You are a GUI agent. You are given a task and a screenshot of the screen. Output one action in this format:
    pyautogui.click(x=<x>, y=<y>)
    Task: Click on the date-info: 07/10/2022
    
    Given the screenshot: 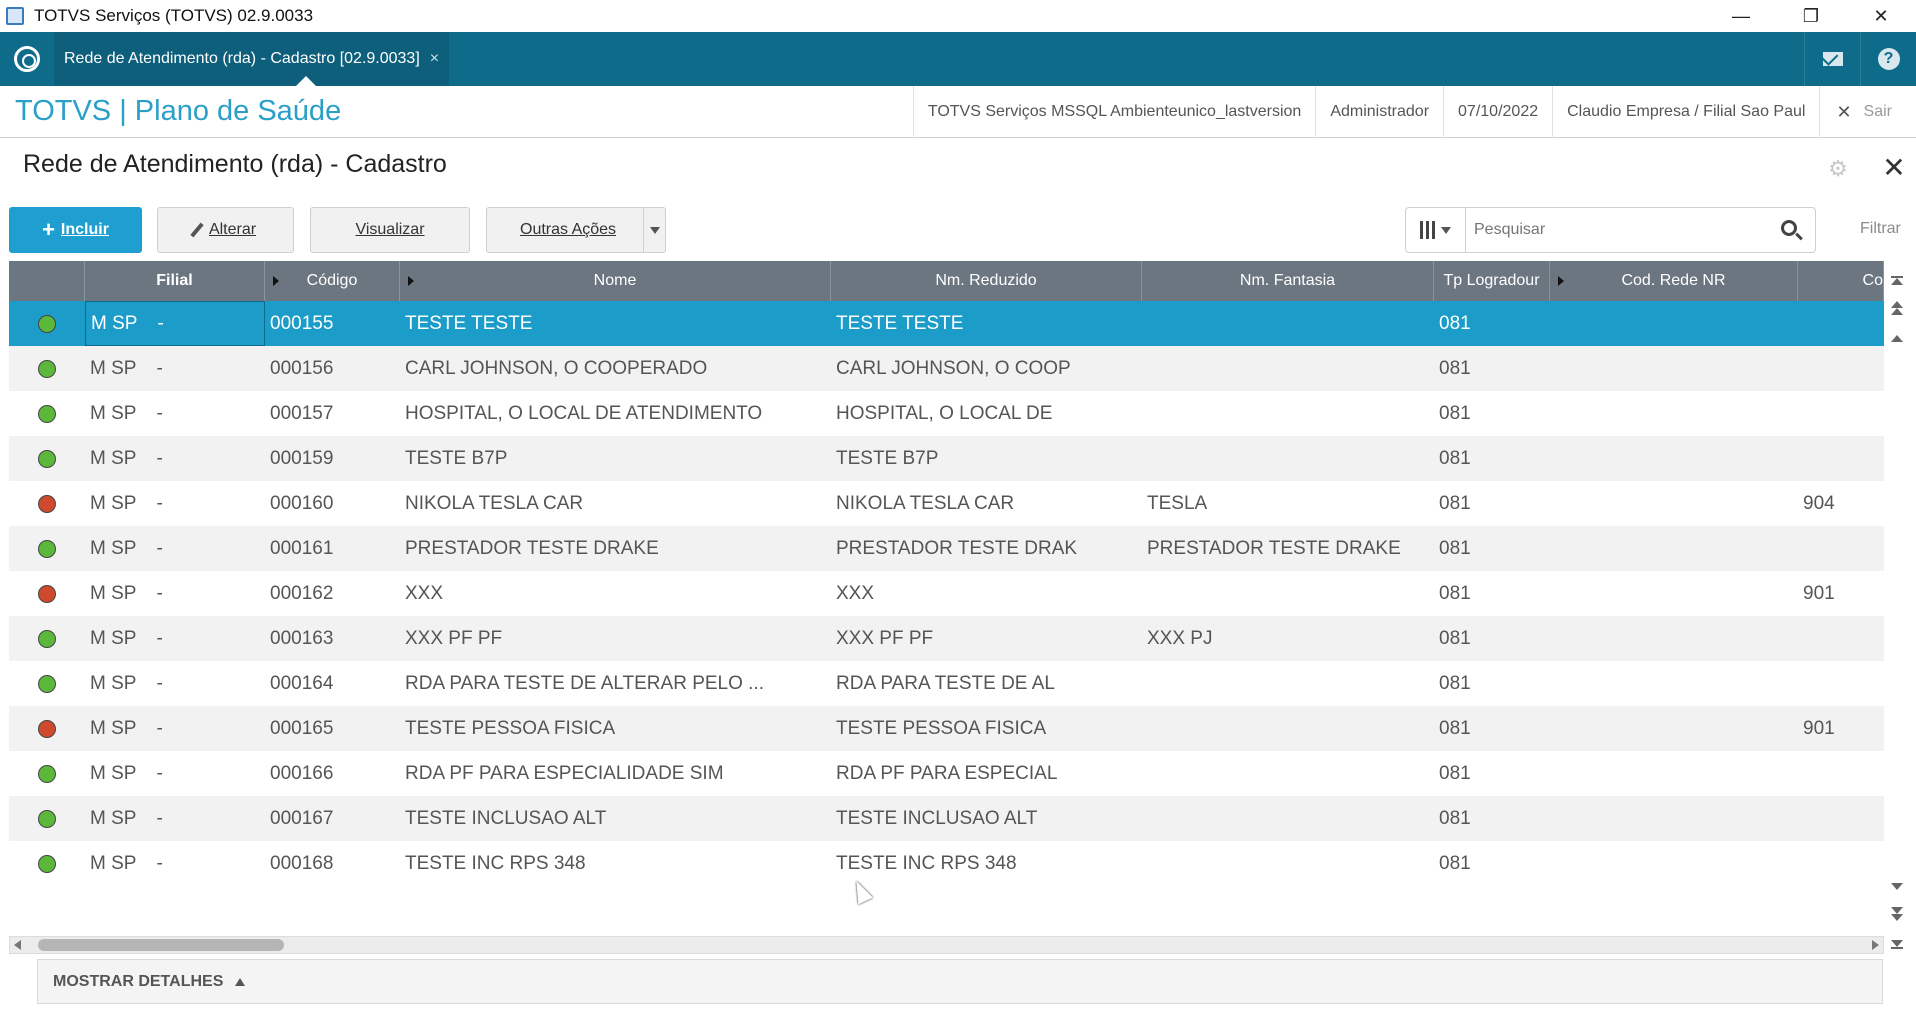 What is the action you would take?
    pyautogui.click(x=1497, y=112)
    